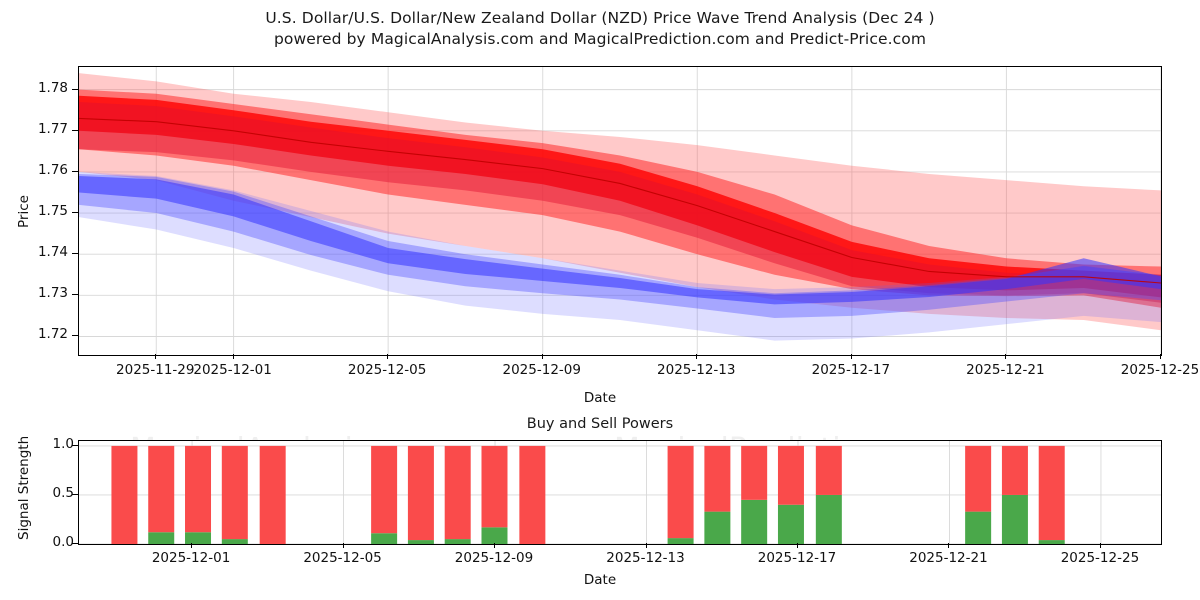  I want to click on price-y-tick-label: 1.73, so click(52, 293).